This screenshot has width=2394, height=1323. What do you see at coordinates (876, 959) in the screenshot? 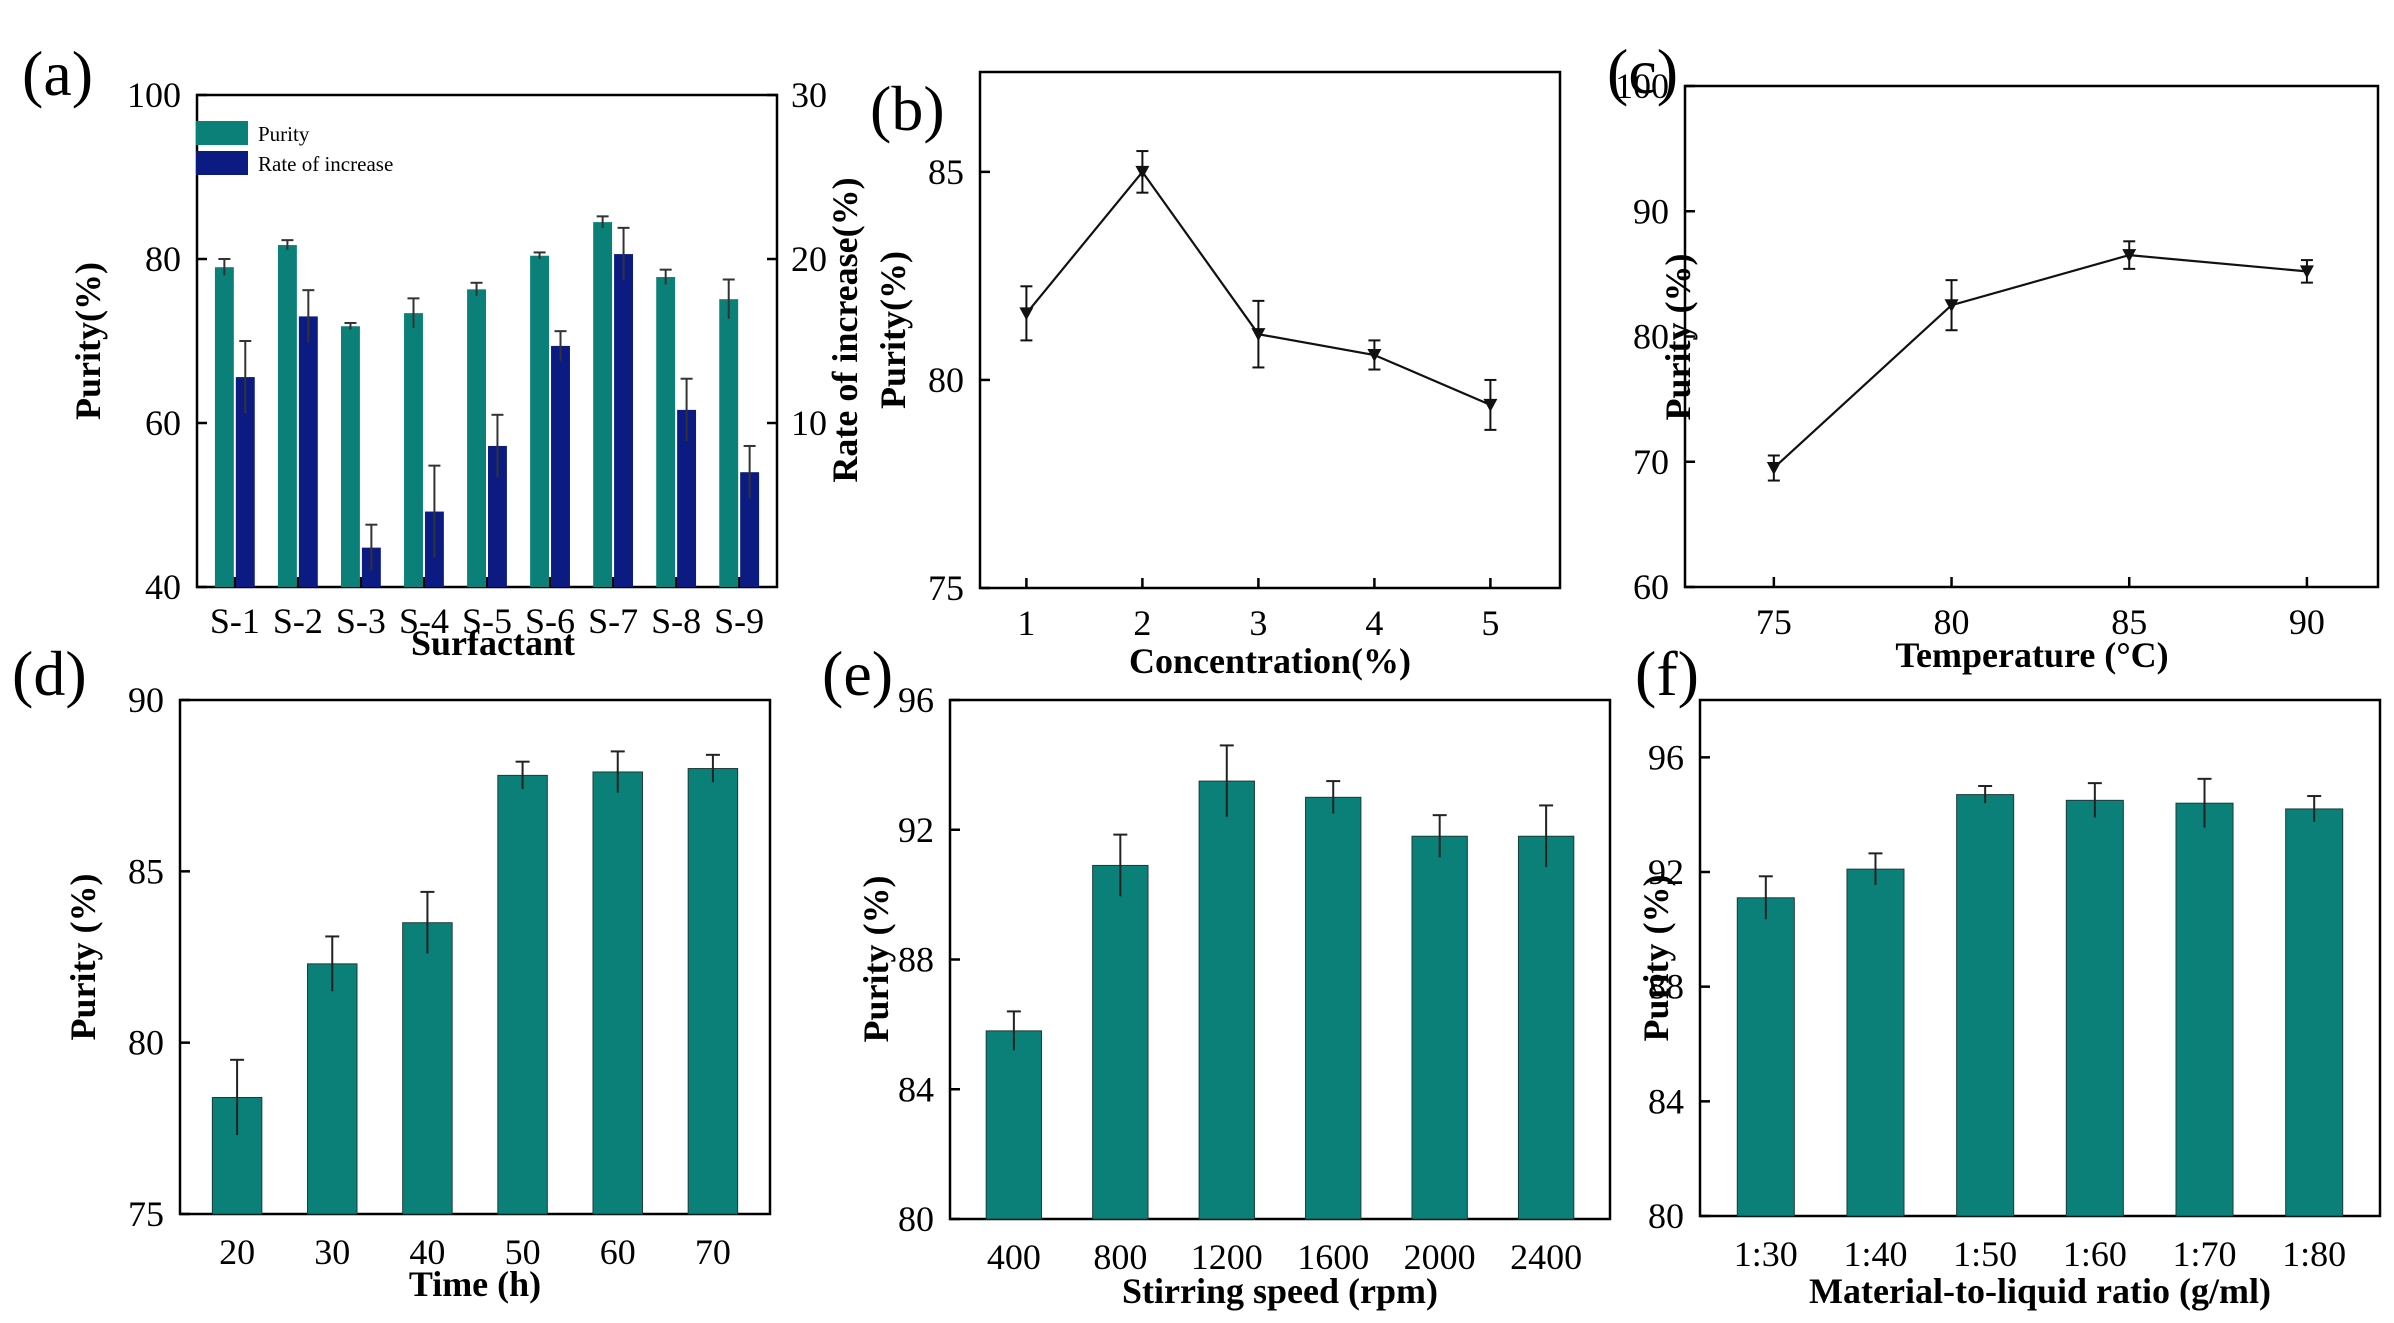
I see `y-axis-label-e: Purity (%)` at bounding box center [876, 959].